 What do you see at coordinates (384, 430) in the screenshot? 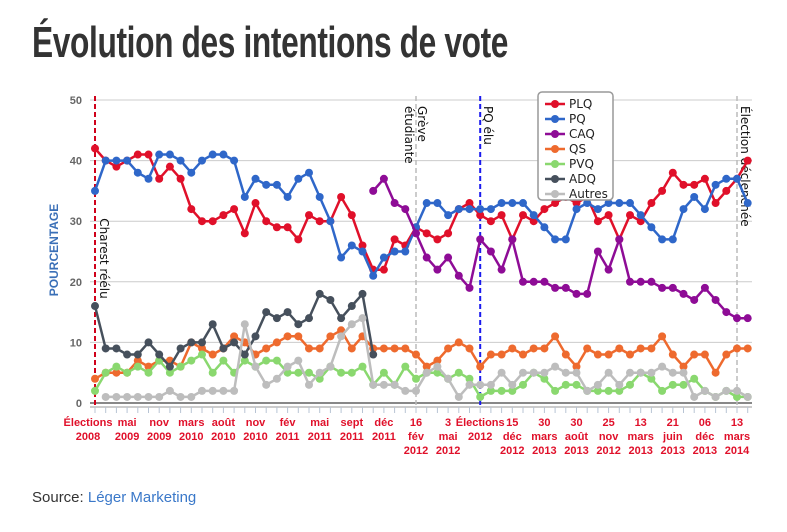
I see `x-tick-label: déc 2011` at bounding box center [384, 430].